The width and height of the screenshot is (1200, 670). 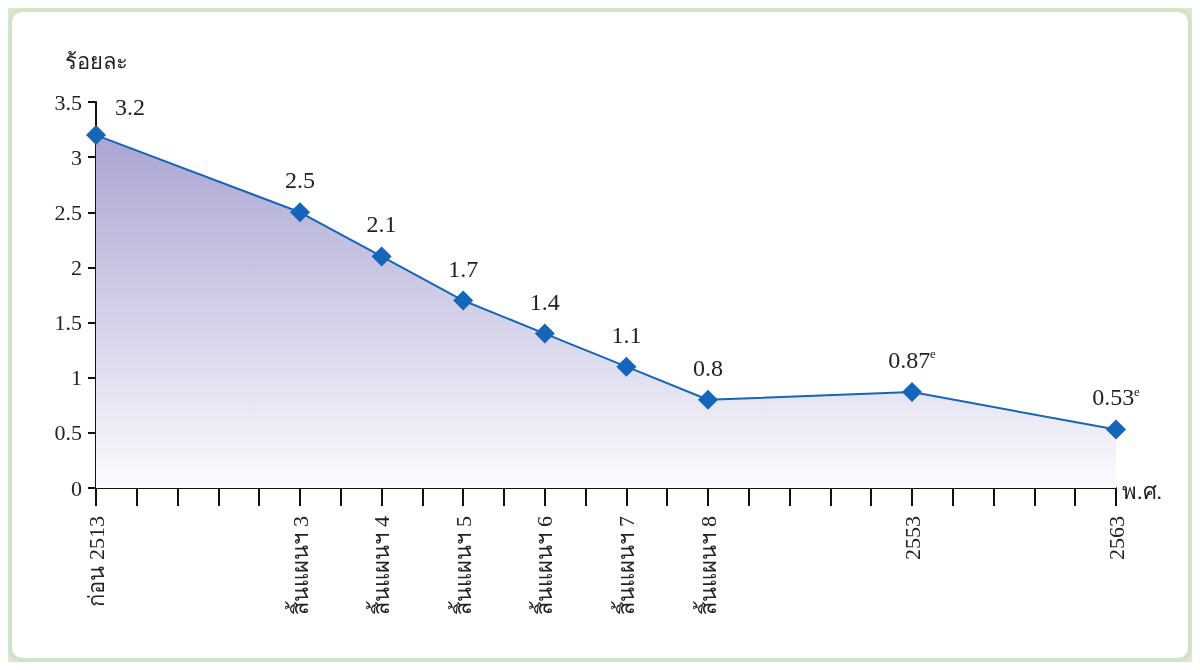 I want to click on x-tick-label: สิ้นแผนฯ 8, so click(x=706, y=565).